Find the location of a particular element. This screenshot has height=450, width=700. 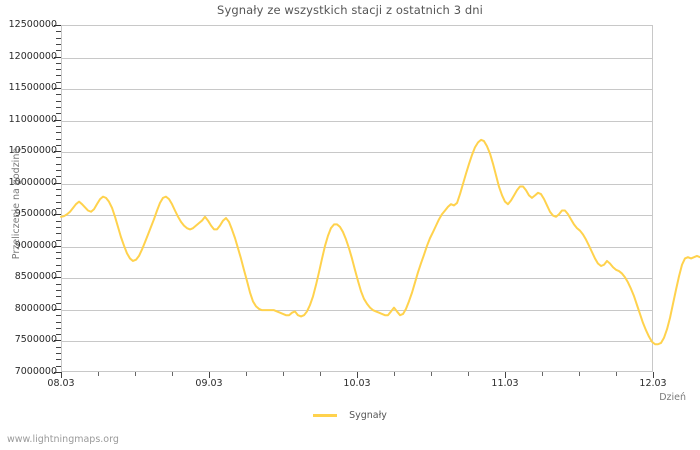

x-axis-label: Dzień is located at coordinates (672, 397).